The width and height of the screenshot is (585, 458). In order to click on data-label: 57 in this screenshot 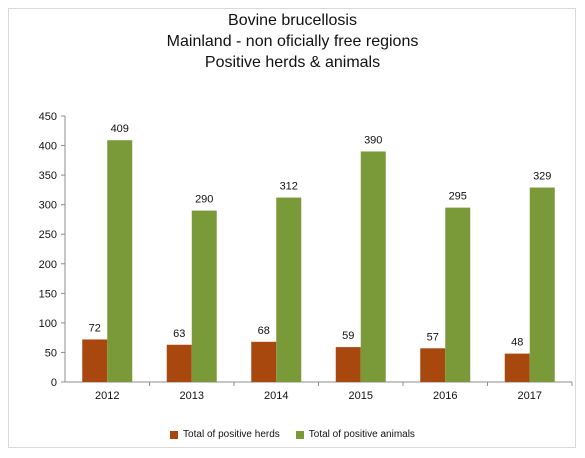, I will do `click(433, 337)`.